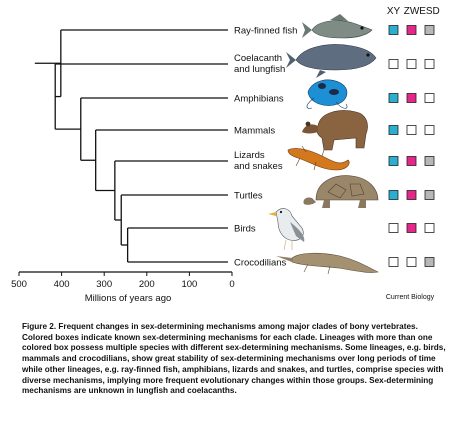  I want to click on axis-tick-label: 400, so click(62, 284).